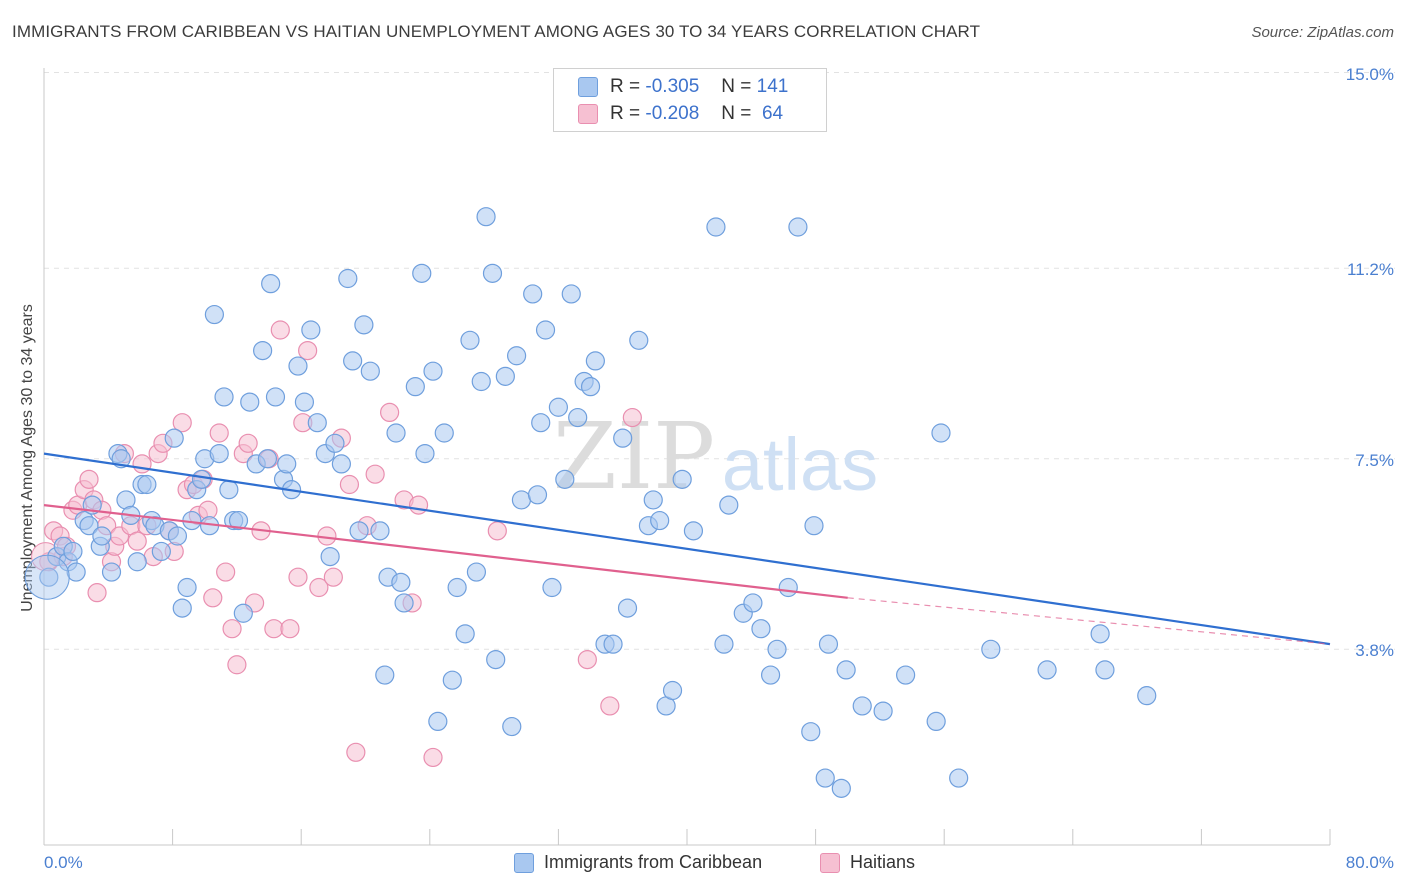 The image size is (1406, 892). I want to click on y-tick-label: 11.2%, so click(1370, 270).